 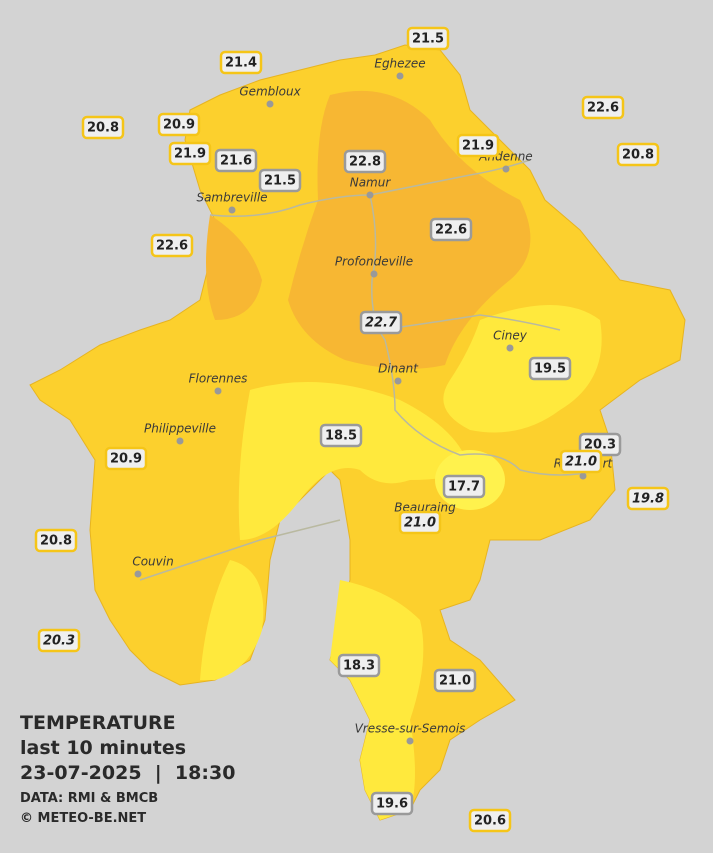 What do you see at coordinates (128, 773) in the screenshot?
I see `timestamp: 23-07-2025 | 18:30` at bounding box center [128, 773].